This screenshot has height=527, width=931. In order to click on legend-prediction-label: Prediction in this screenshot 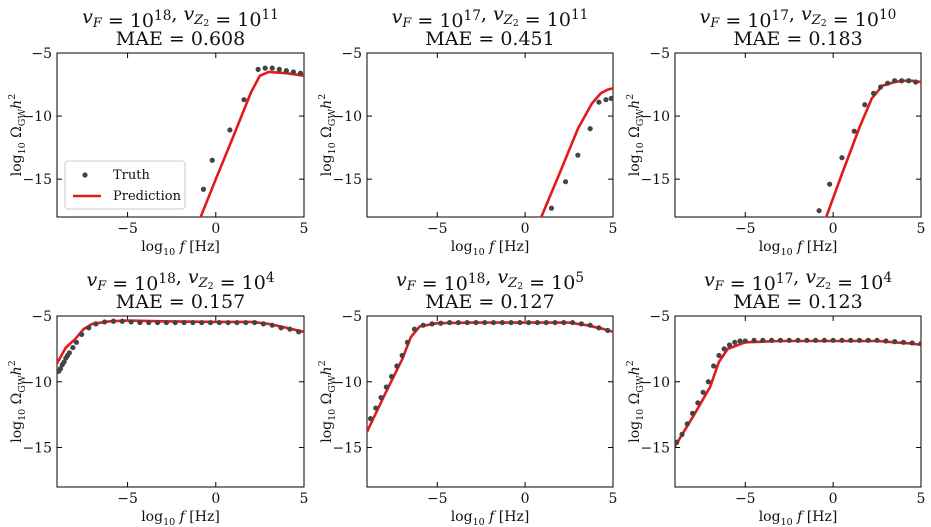, I will do `click(147, 196)`.